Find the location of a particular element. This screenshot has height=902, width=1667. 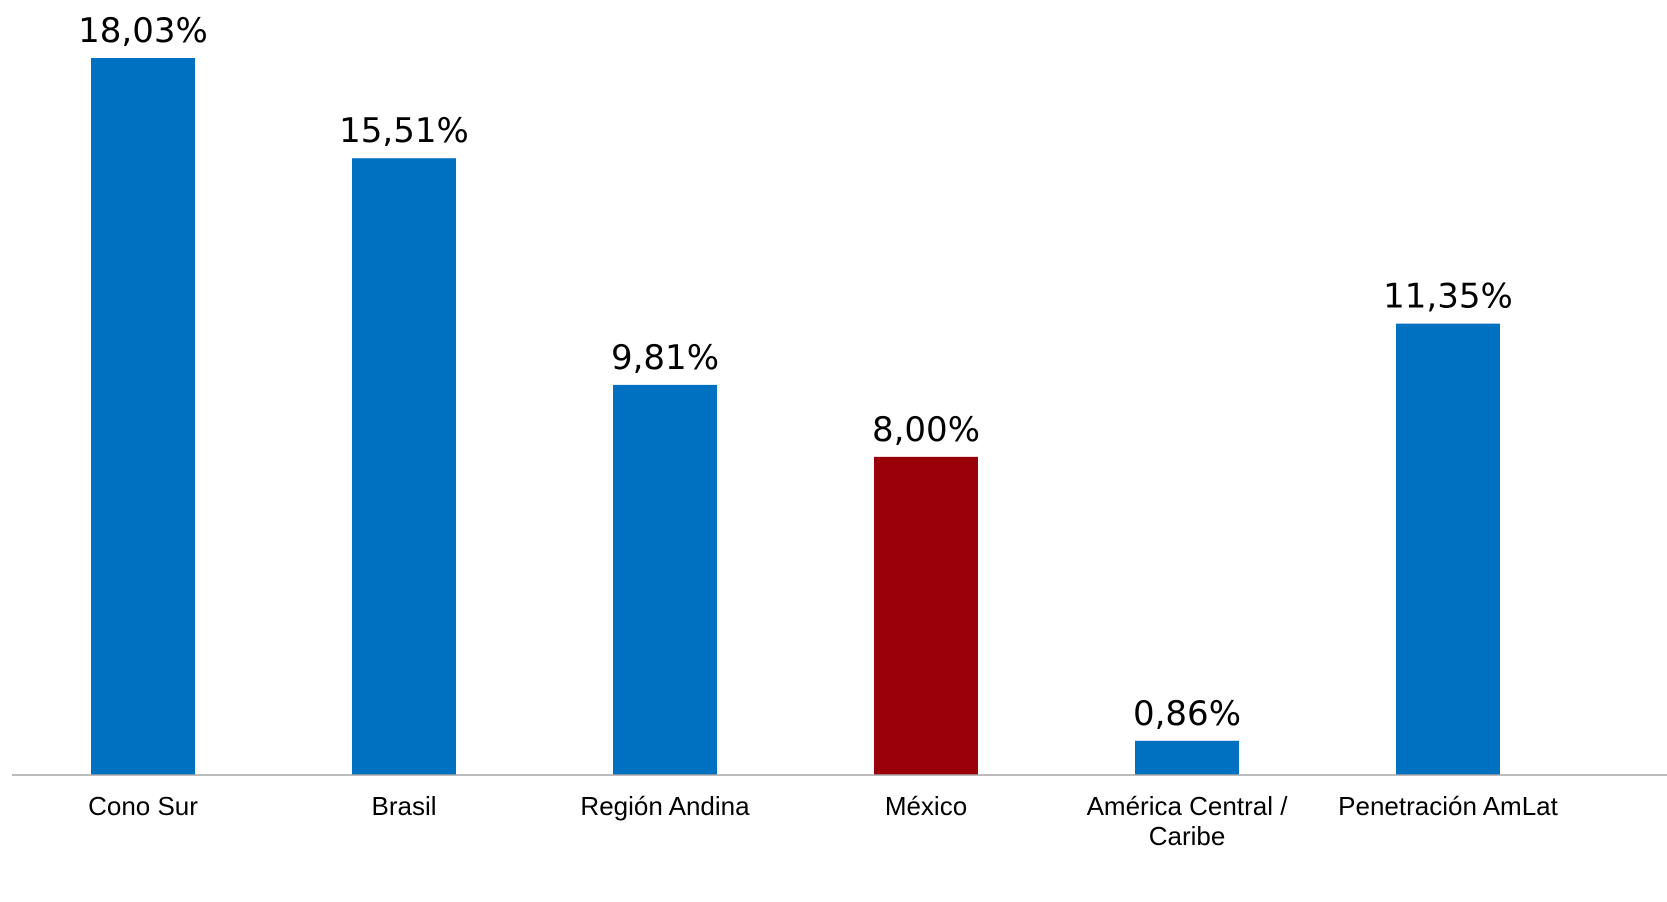

value-label-3: 8,00% is located at coordinates (926, 430).